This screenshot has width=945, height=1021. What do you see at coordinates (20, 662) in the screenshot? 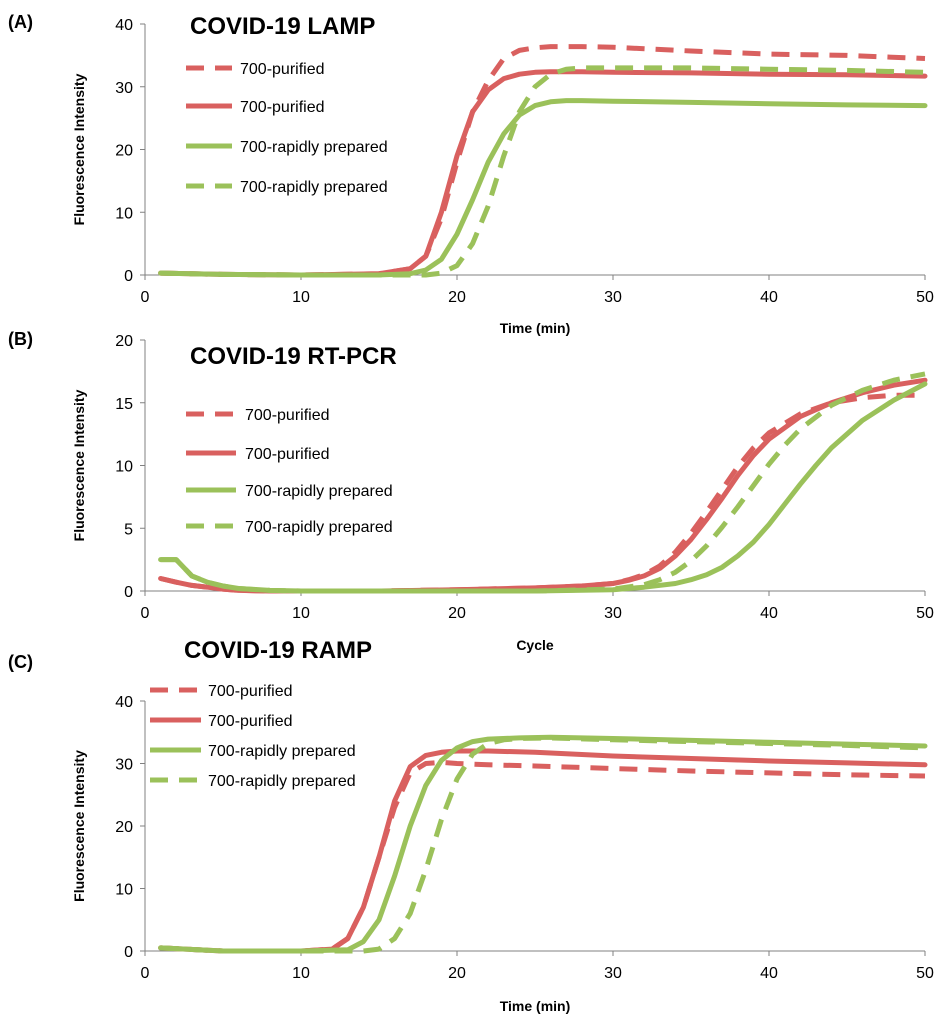
I see `panel-label: (C)` at bounding box center [20, 662].